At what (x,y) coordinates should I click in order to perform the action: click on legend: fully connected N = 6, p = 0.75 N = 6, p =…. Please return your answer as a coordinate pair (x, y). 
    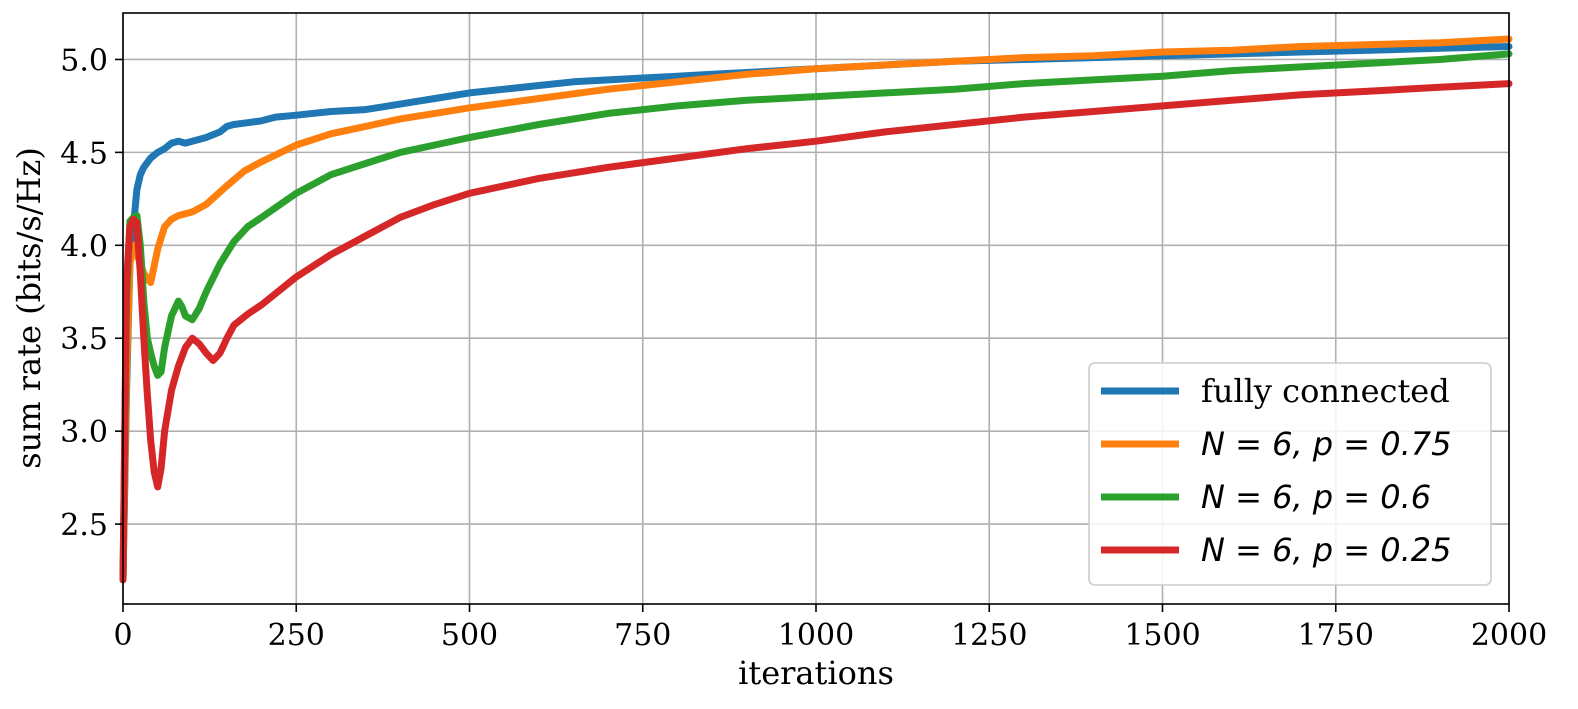
    Looking at the image, I should click on (1290, 474).